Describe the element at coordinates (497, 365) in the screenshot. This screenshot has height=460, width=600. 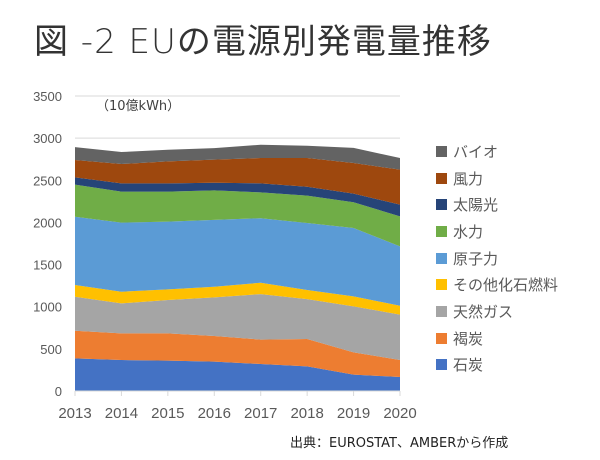
I see `legend-item: 石炭` at that location.